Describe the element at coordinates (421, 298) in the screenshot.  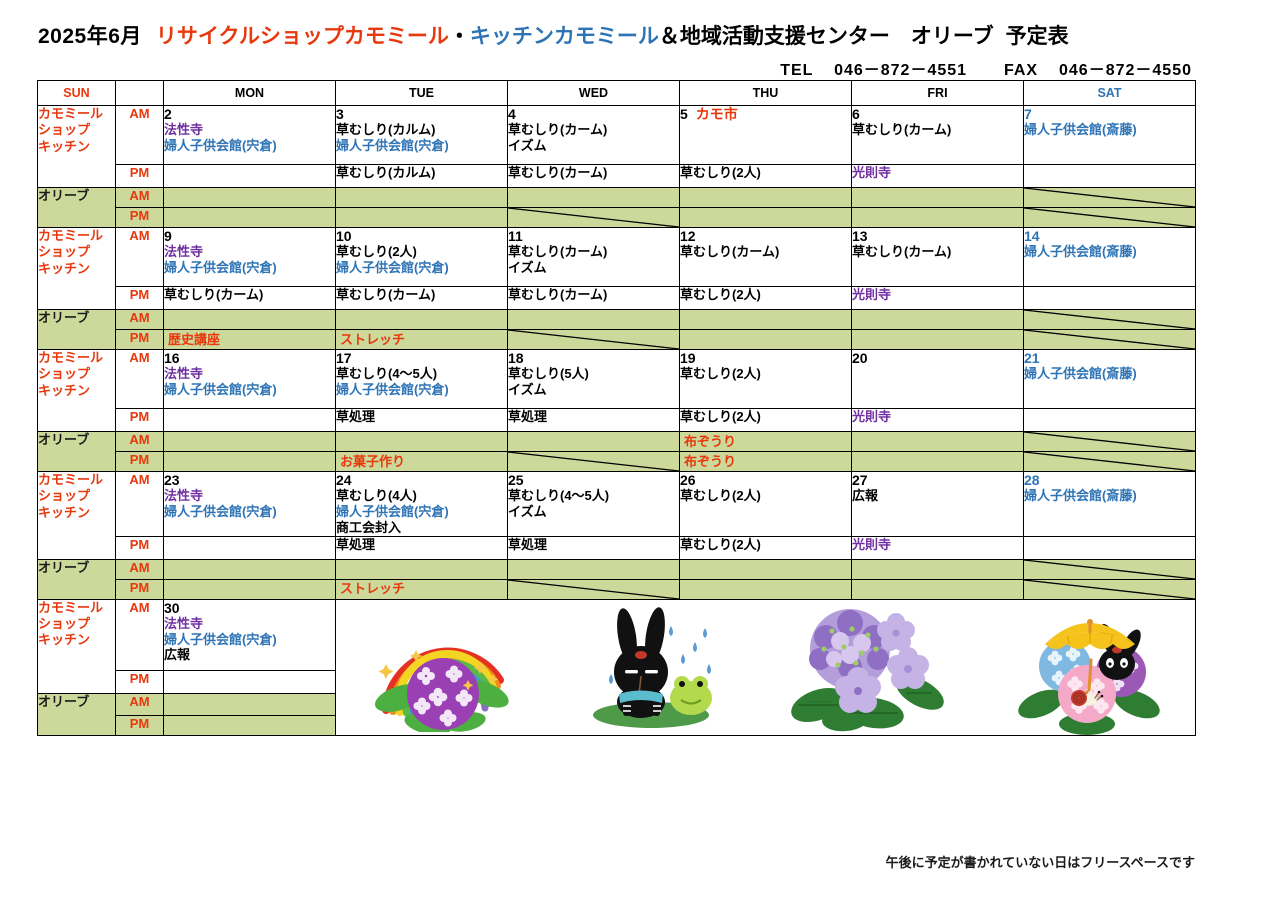
I see `schedule-cell-tue: 草むしり(カーム)` at that location.